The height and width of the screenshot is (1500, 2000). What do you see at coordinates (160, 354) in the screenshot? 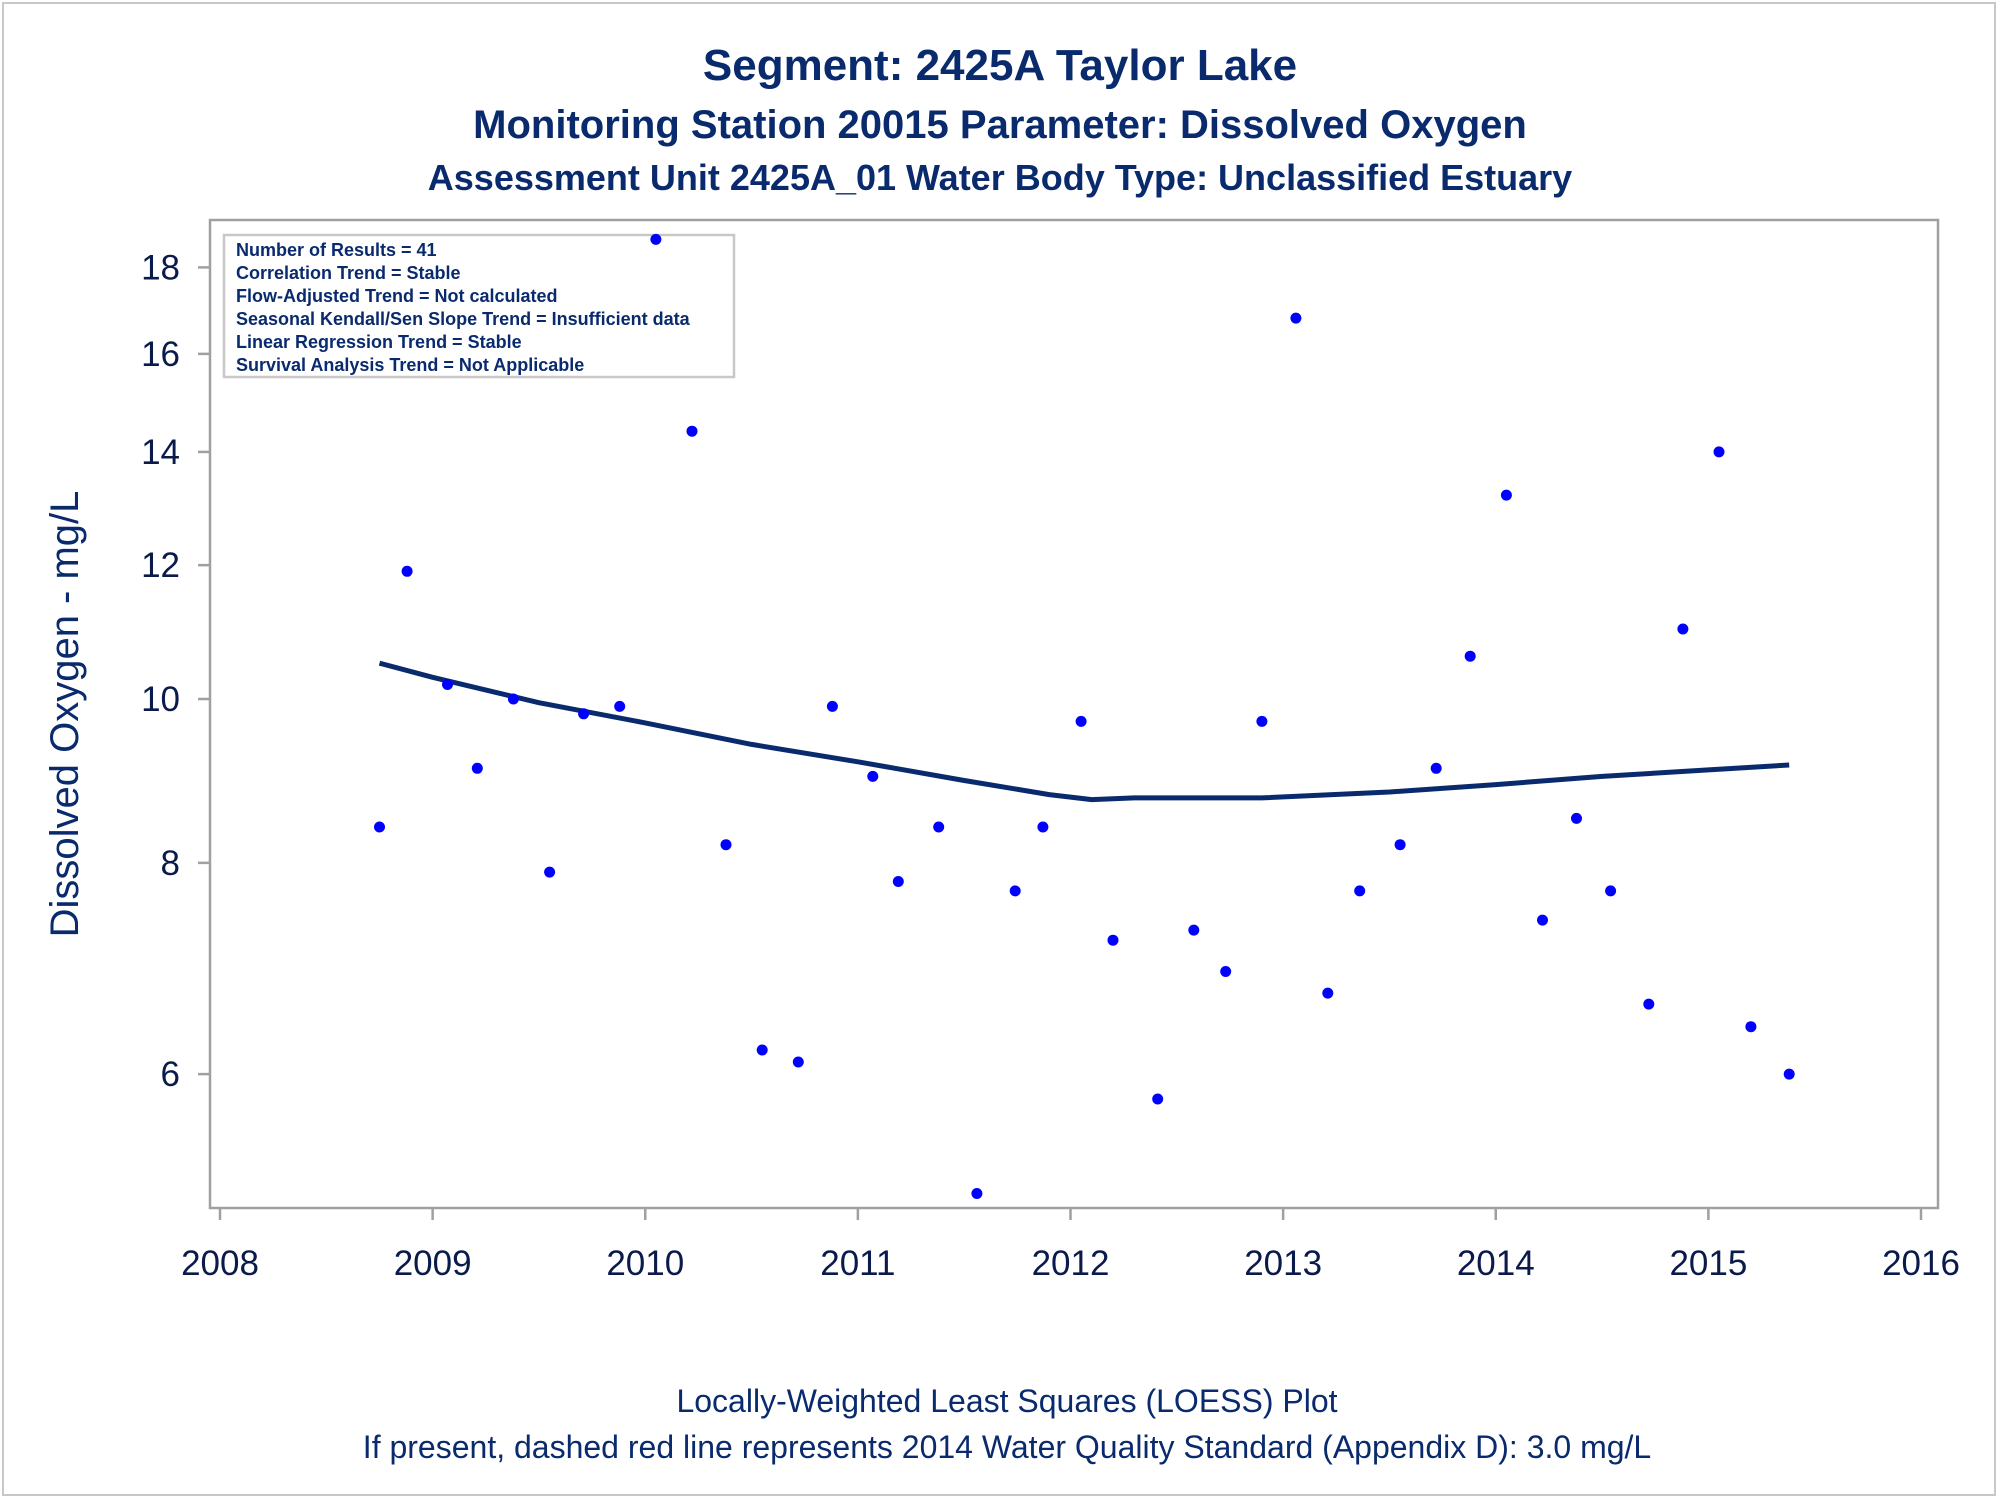
I see `y-tick-label: 16` at bounding box center [160, 354].